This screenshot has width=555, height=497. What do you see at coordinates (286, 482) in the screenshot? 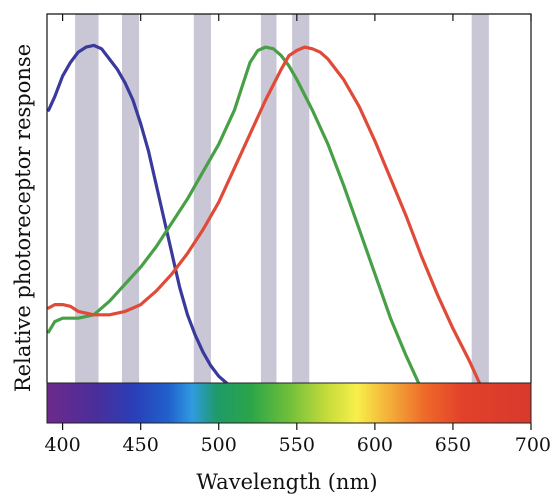
I see `x-axis-label: Wavelength (nm)` at bounding box center [286, 482].